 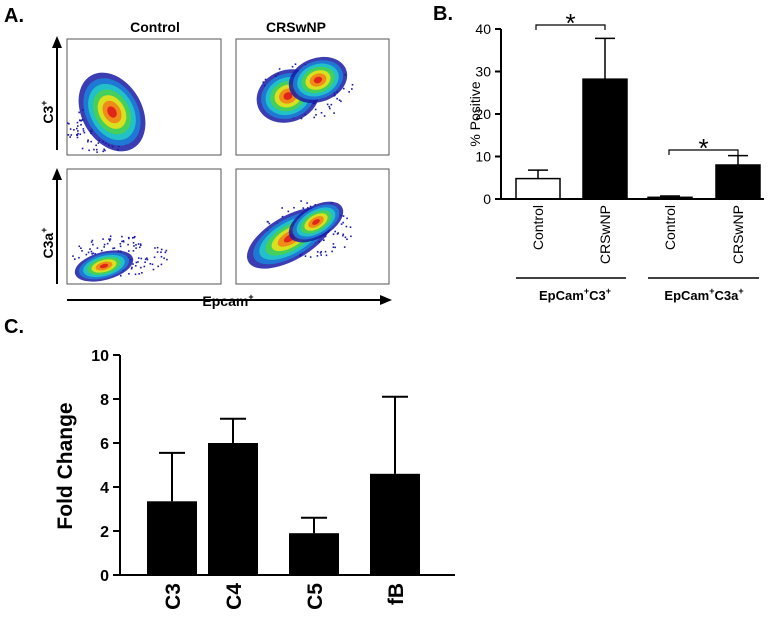 What do you see at coordinates (44, 230) in the screenshot?
I see `flow-row-label-c3a-sup: +` at bounding box center [44, 230].